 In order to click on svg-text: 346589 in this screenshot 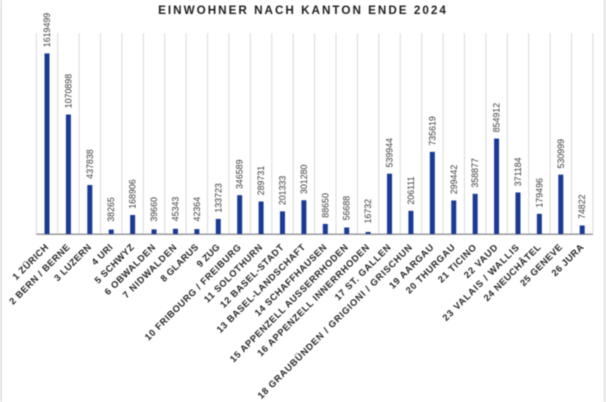, I will do `click(240, 174)`.